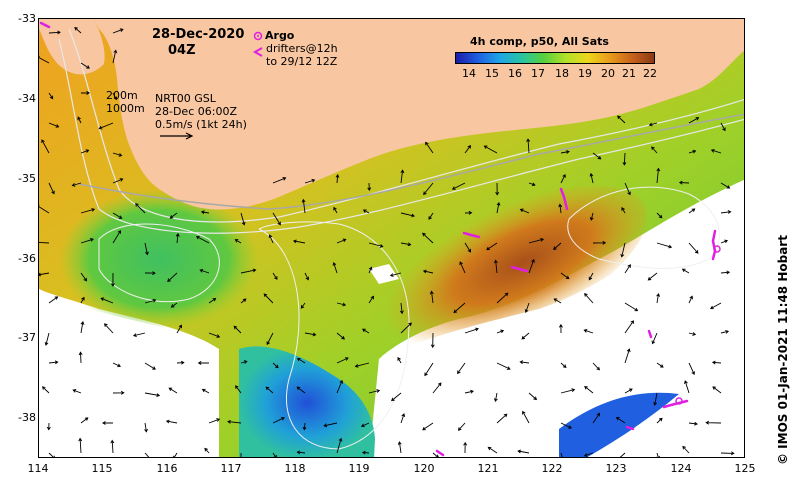 This screenshot has height=492, width=790. Describe the element at coordinates (562, 73) in the screenshot. I see `colorbar-tick: 18` at that location.